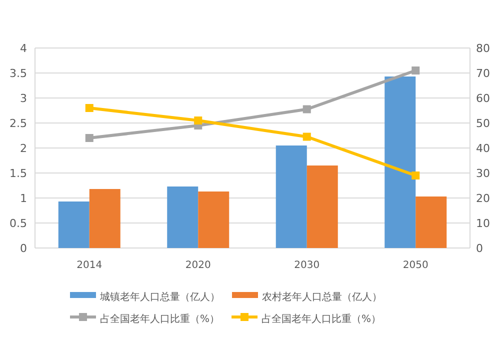 The height and width of the screenshot is (362, 500). What do you see at coordinates (483, 173) in the screenshot?
I see `y2-tick-label: 30` at bounding box center [483, 173].